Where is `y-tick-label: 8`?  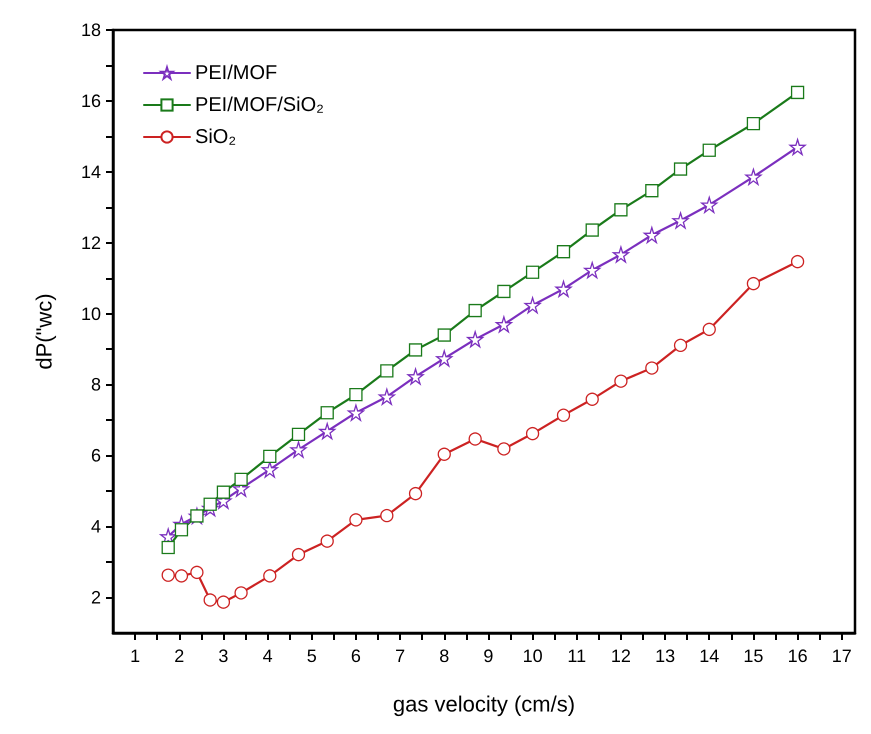 y-tick-label: 8 is located at coordinates (95, 384).